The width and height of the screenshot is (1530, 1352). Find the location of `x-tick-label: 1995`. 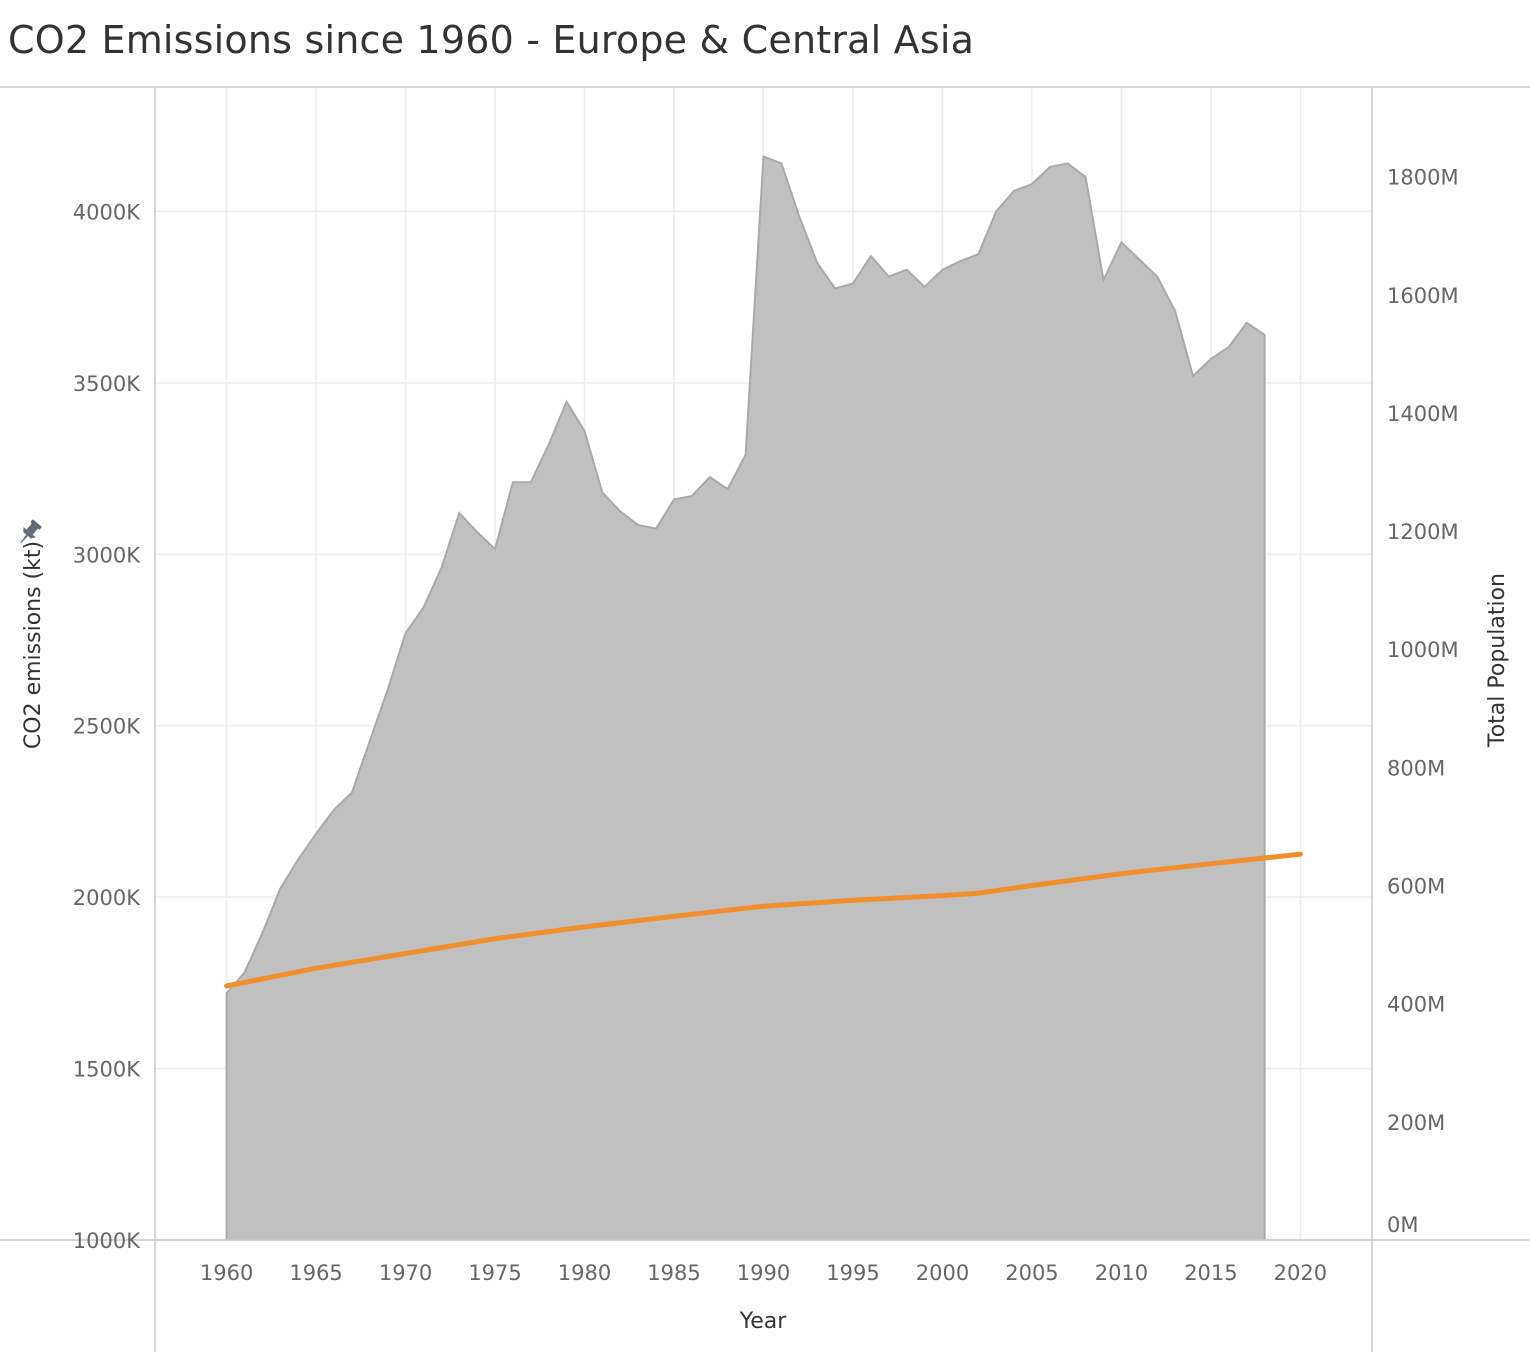

x-tick-label: 1995 is located at coordinates (852, 1273).